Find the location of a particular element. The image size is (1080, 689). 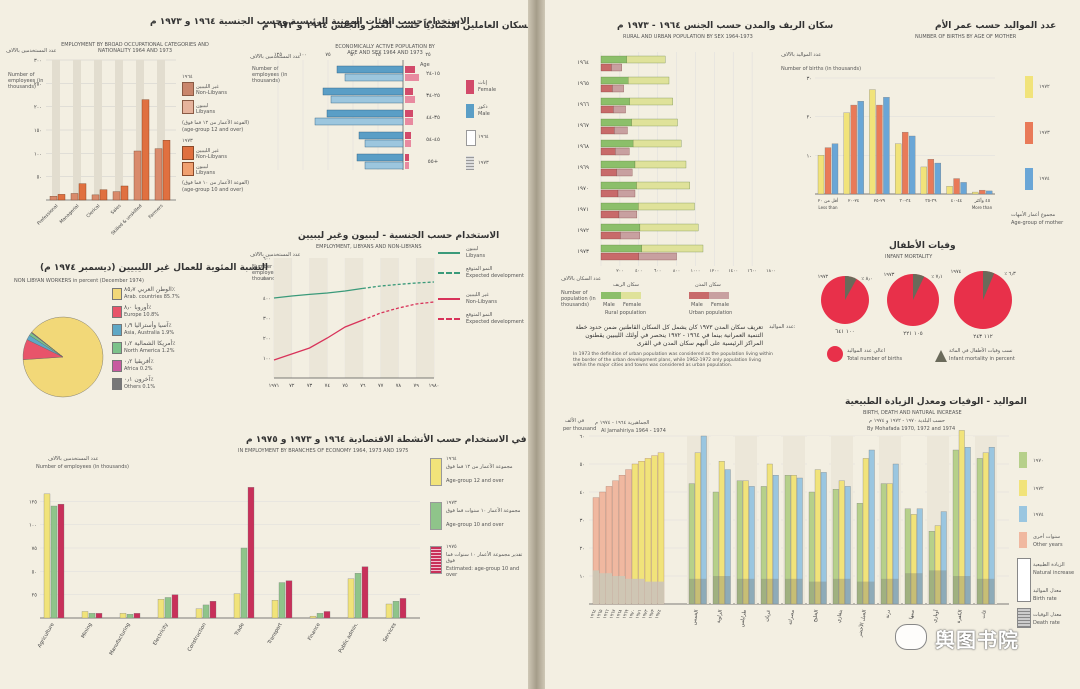

econ-age-label: ٣٥-٤٤ is located at coordinates (433, 118).